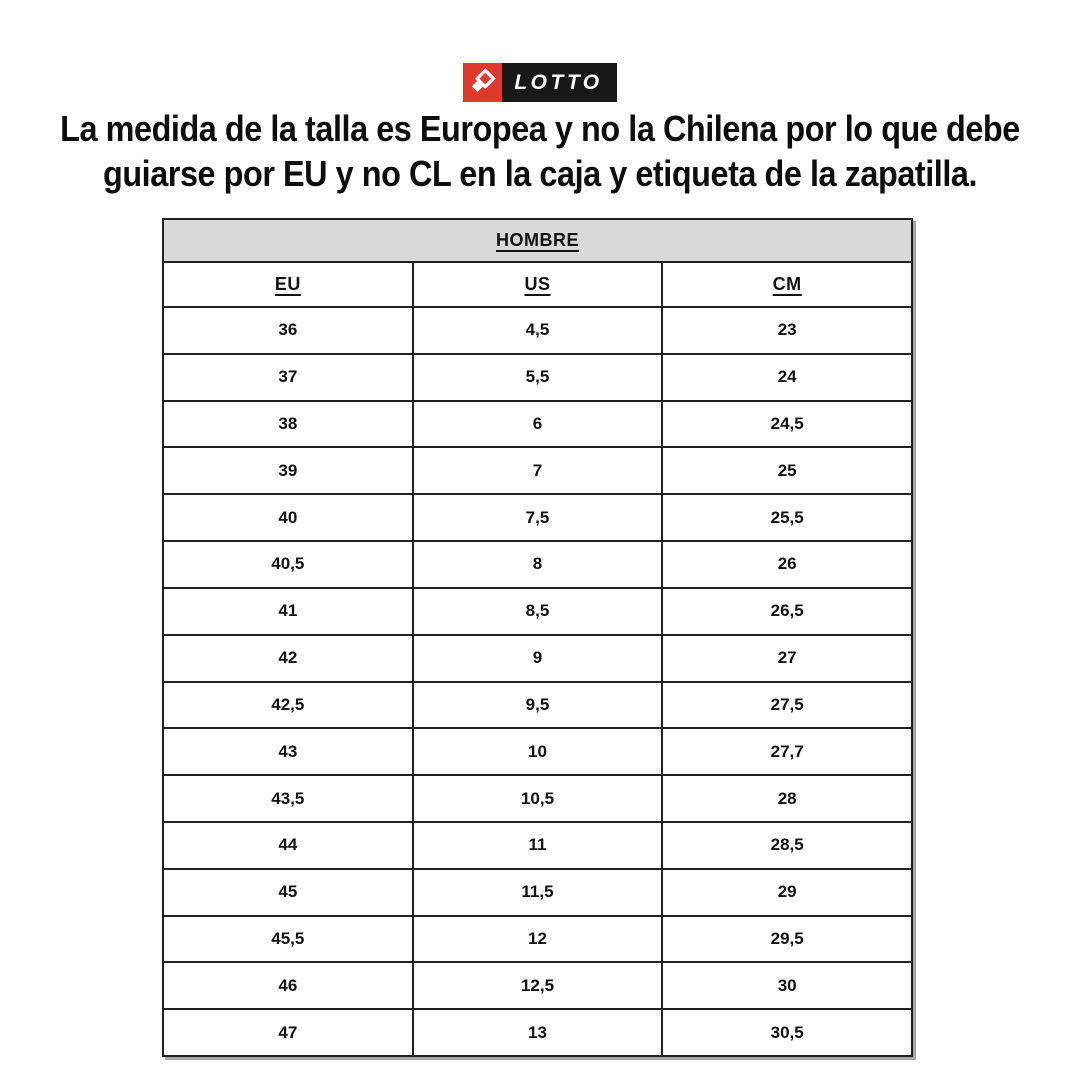 The height and width of the screenshot is (1080, 1080). I want to click on size-cell-cm: 30, so click(787, 986).